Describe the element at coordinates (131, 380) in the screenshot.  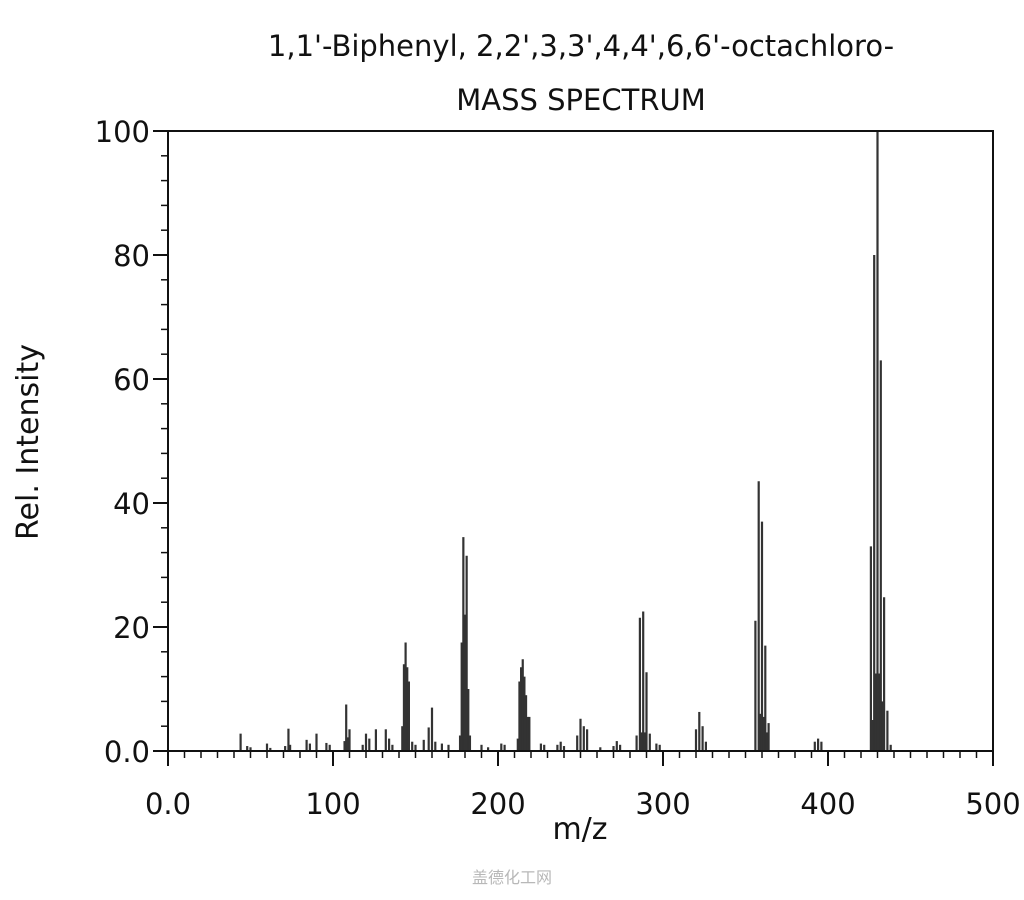
I see `y-tick-label: 60` at that location.